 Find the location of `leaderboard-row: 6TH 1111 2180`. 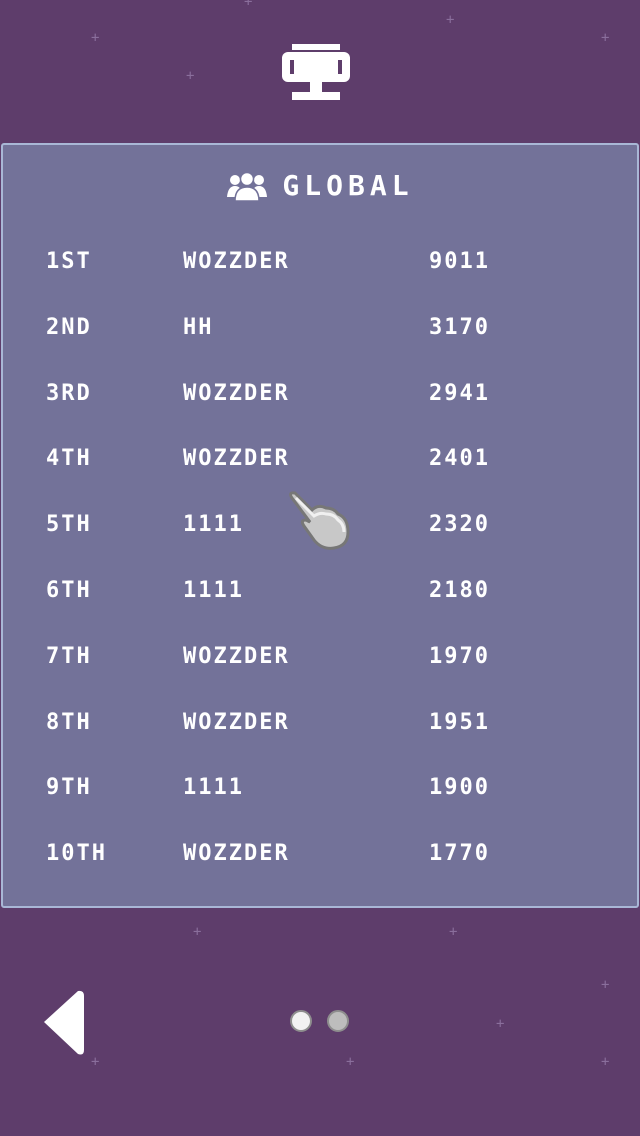

leaderboard-row: 6TH 1111 2180 is located at coordinates (320, 593).